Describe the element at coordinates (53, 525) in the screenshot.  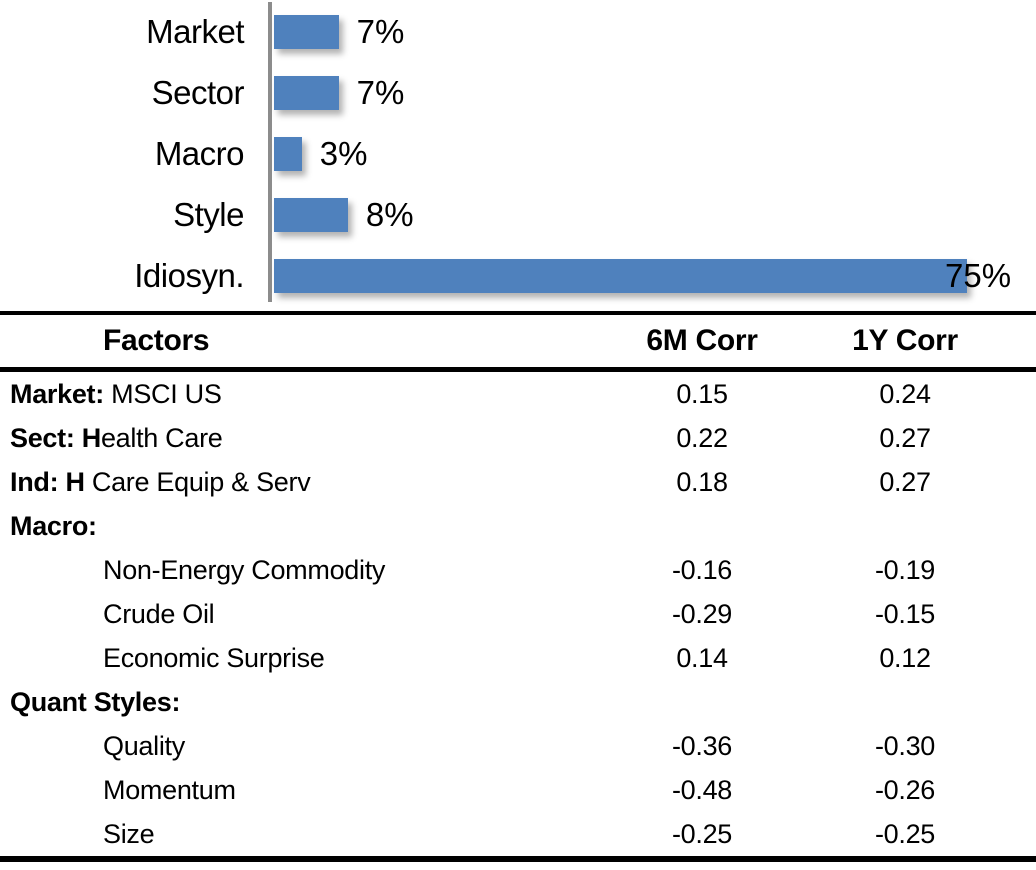
I see `factor-label-bold: Macro:` at that location.